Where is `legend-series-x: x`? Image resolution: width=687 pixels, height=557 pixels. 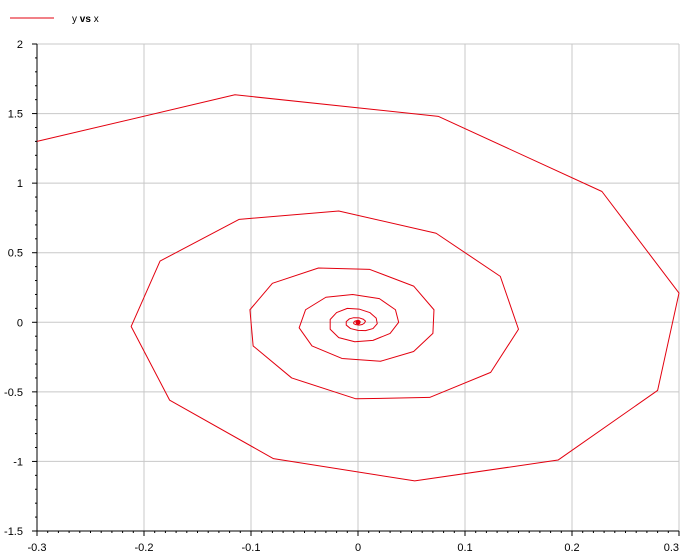 legend-series-x: x is located at coordinates (96, 19).